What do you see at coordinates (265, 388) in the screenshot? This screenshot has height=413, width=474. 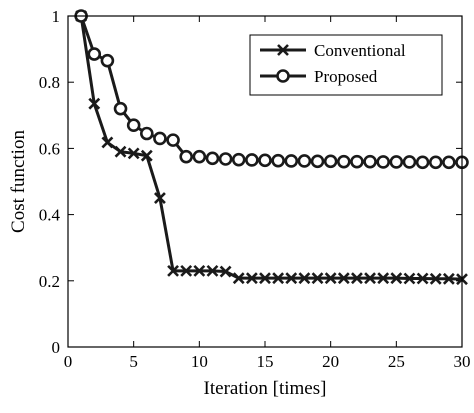 I see `x-axis-label: Iteration [times]` at bounding box center [265, 388].